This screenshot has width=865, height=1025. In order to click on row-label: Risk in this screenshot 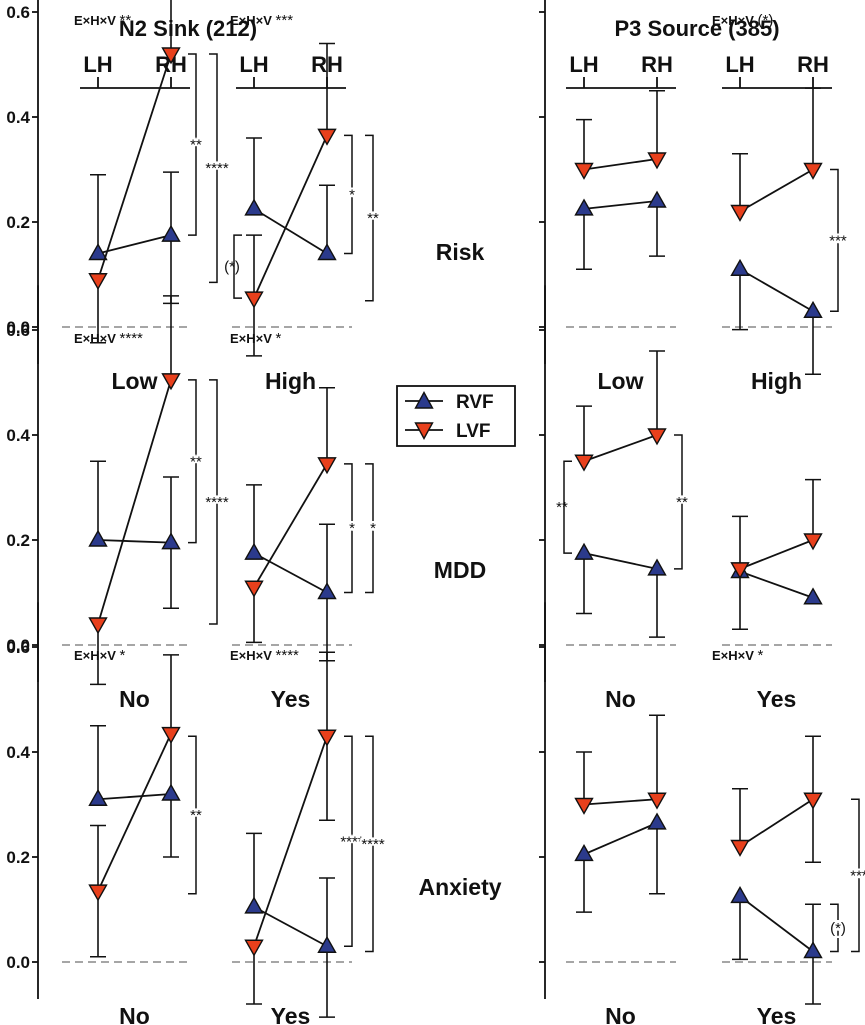, I will do `click(460, 252)`.